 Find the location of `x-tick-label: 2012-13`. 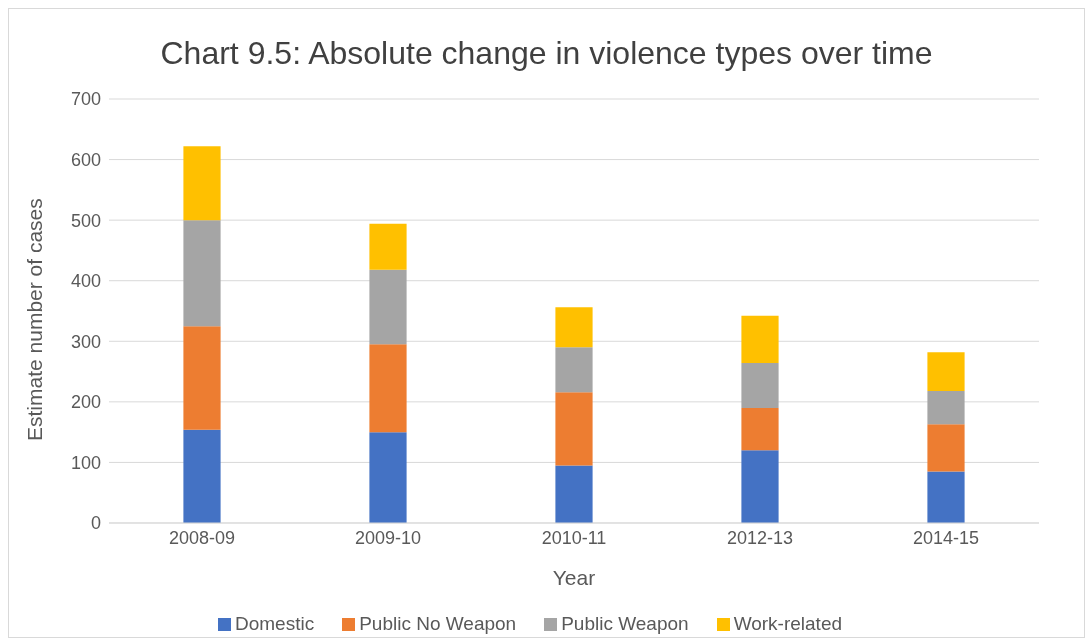

x-tick-label: 2012-13 is located at coordinates (760, 537).